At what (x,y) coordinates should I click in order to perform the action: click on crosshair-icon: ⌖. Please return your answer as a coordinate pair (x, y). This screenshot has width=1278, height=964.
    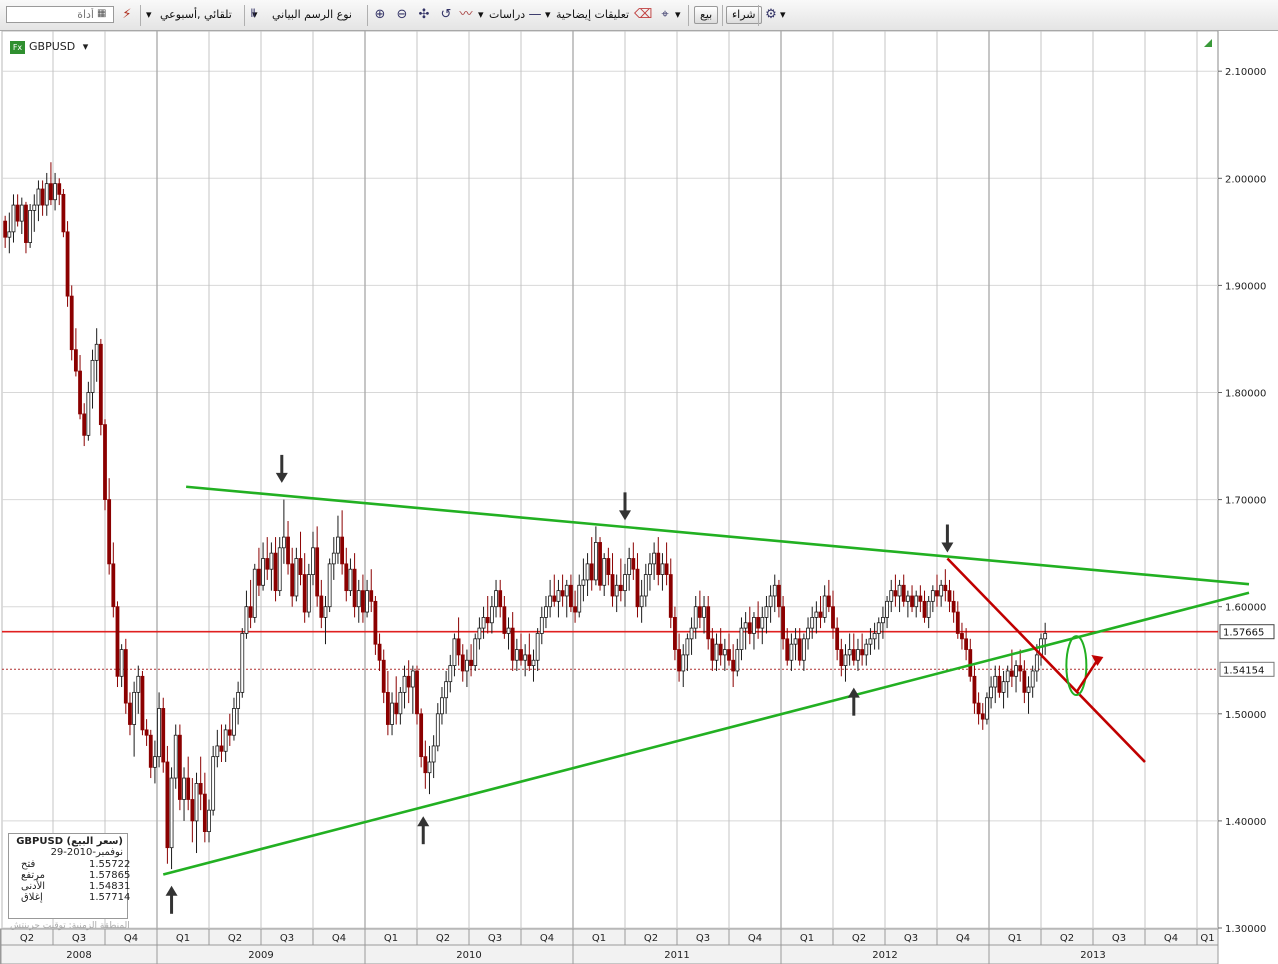
    Looking at the image, I should click on (665, 14).